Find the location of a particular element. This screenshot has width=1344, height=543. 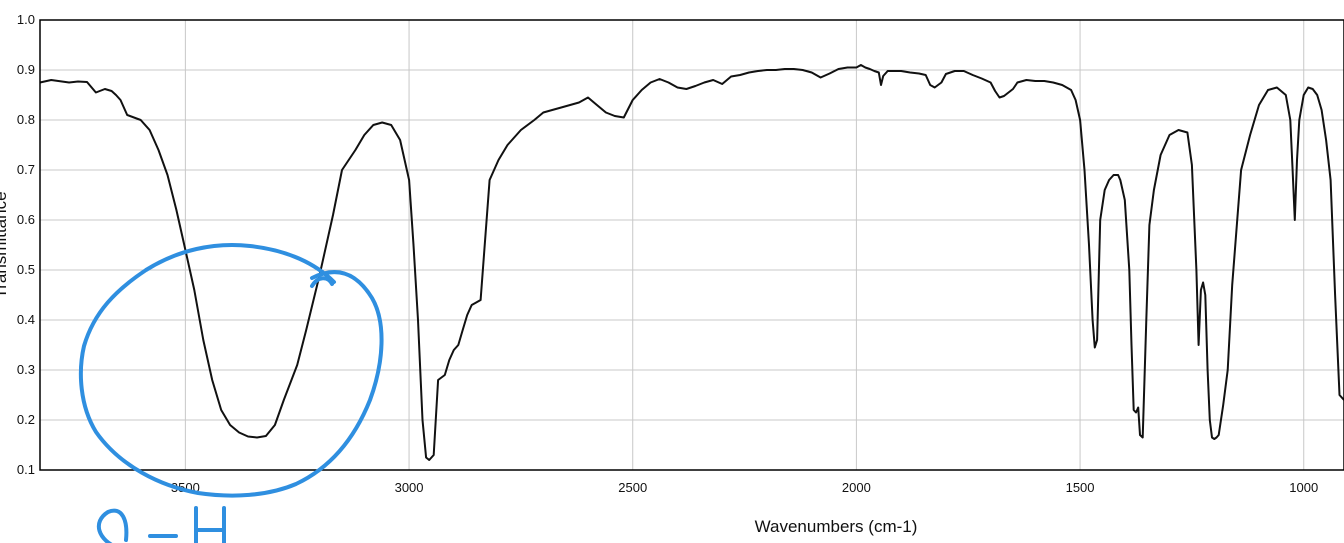

y-tick-label: 0.5 is located at coordinates (26, 269).